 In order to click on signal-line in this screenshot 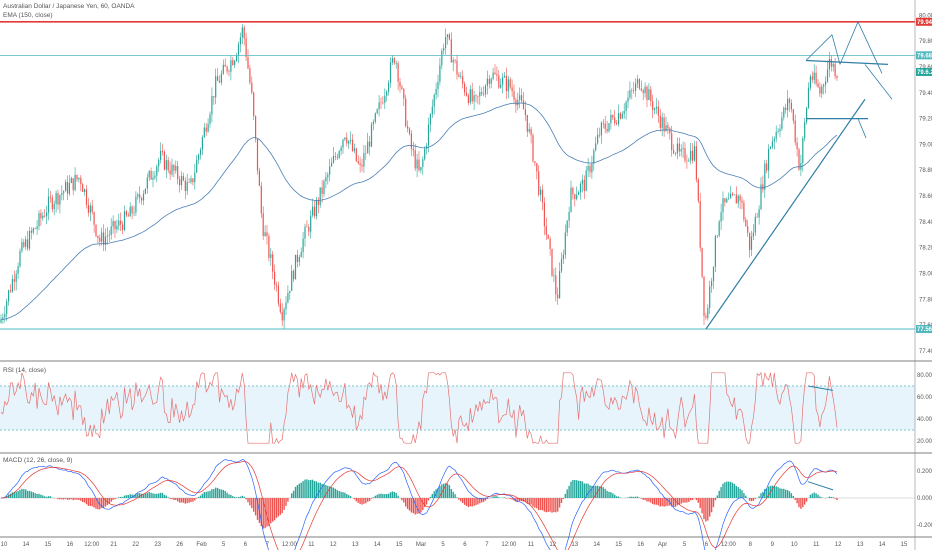, I will do `click(419, 505)`.